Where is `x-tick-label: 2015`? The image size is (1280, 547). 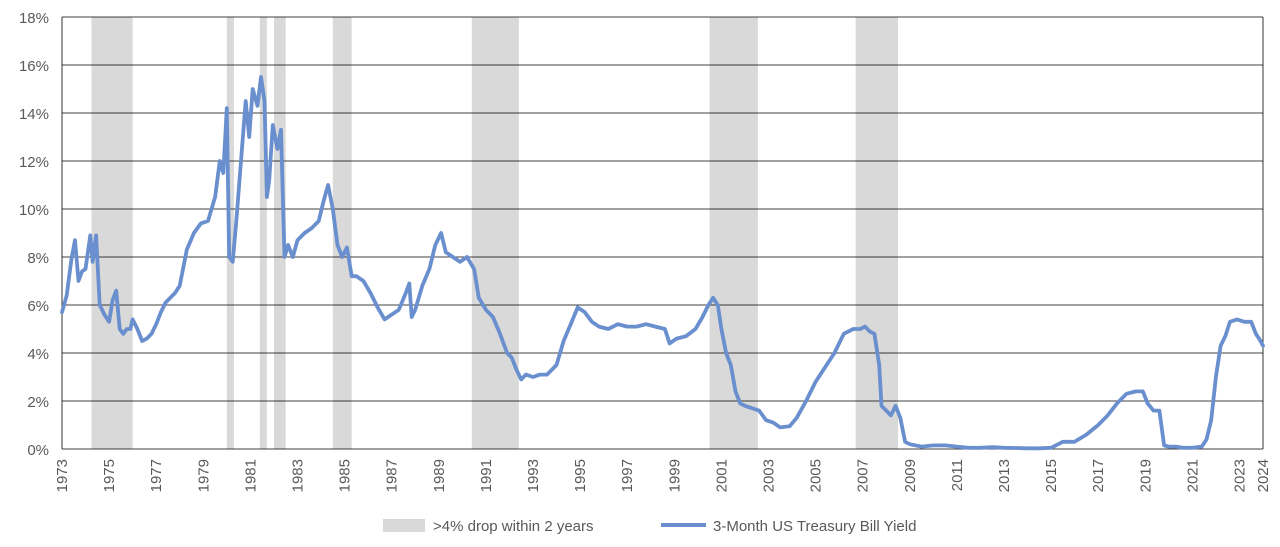
x-tick-label: 2015 is located at coordinates (1051, 475).